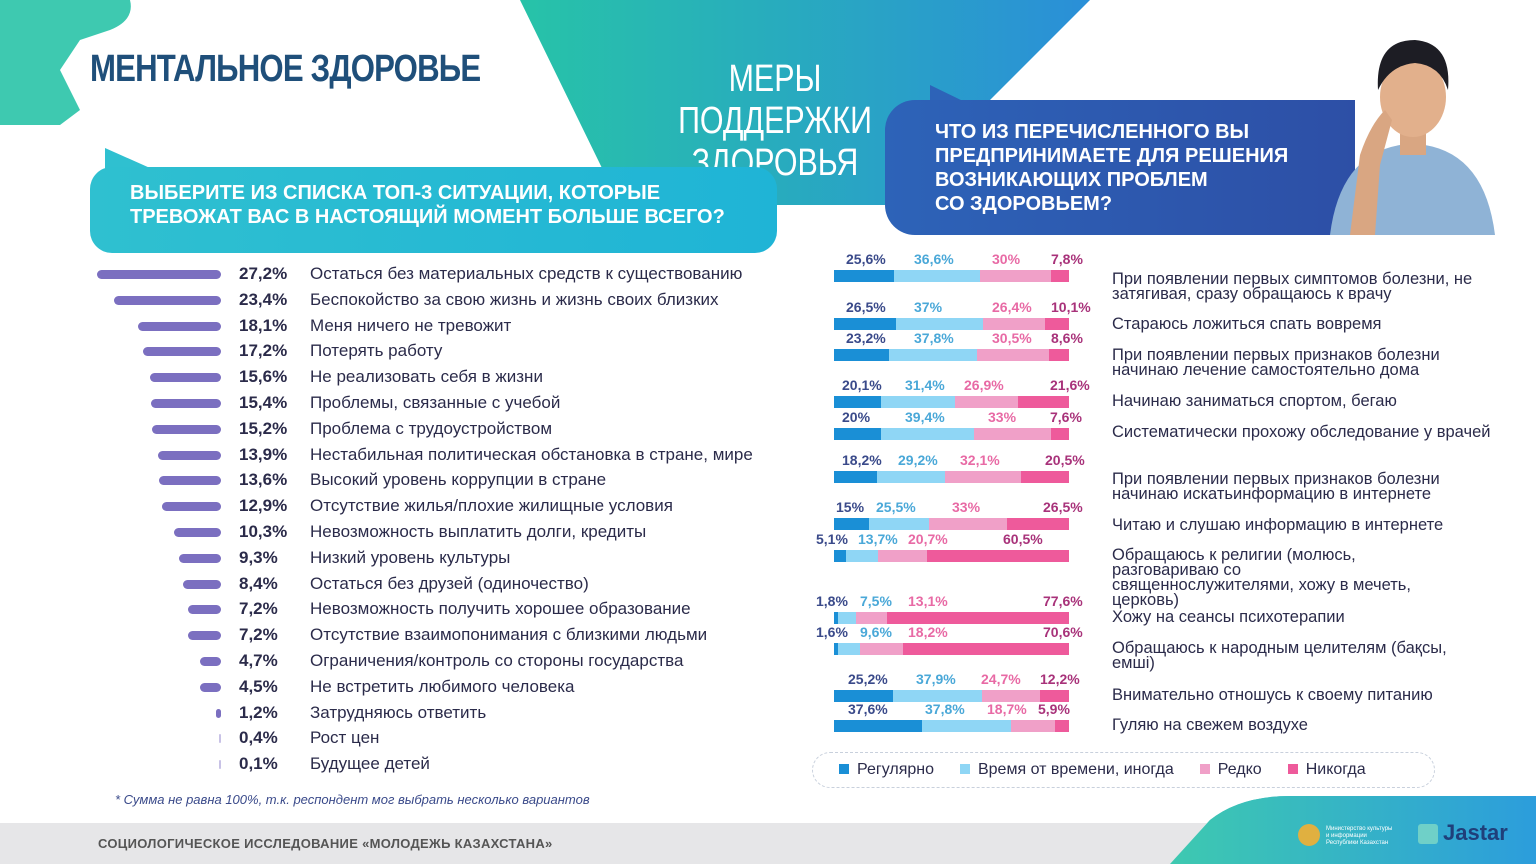 This screenshot has width=1536, height=864. Describe the element at coordinates (1067, 338) in the screenshot. I see `segment-value-label: 8,6%` at that location.